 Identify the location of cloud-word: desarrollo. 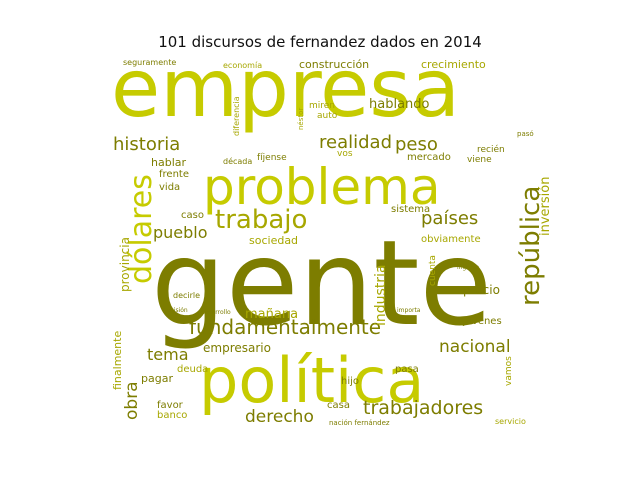
(216, 312).